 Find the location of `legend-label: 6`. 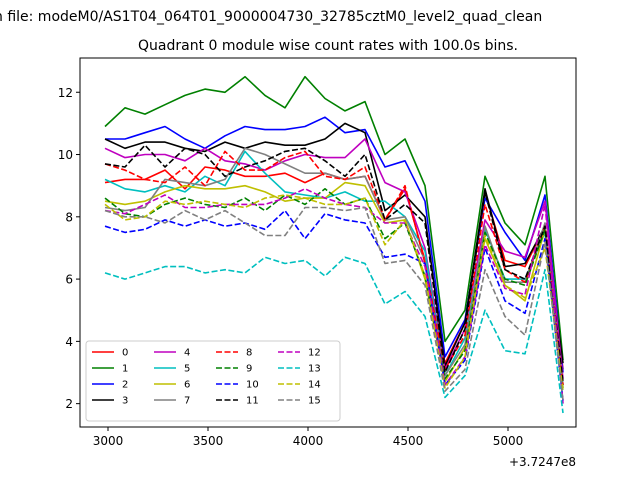

legend-label: 6 is located at coordinates (187, 385).